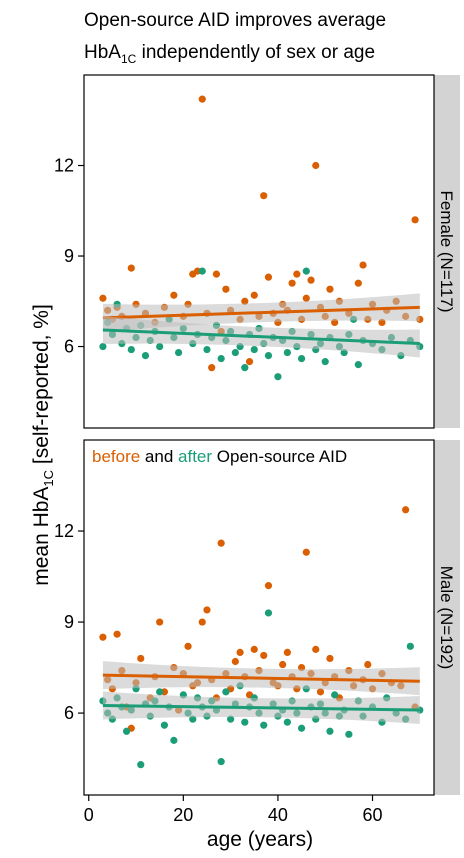 The width and height of the screenshot is (464, 858). Describe the element at coordinates (183, 815) in the screenshot. I see `x-tick-label: 20` at that location.